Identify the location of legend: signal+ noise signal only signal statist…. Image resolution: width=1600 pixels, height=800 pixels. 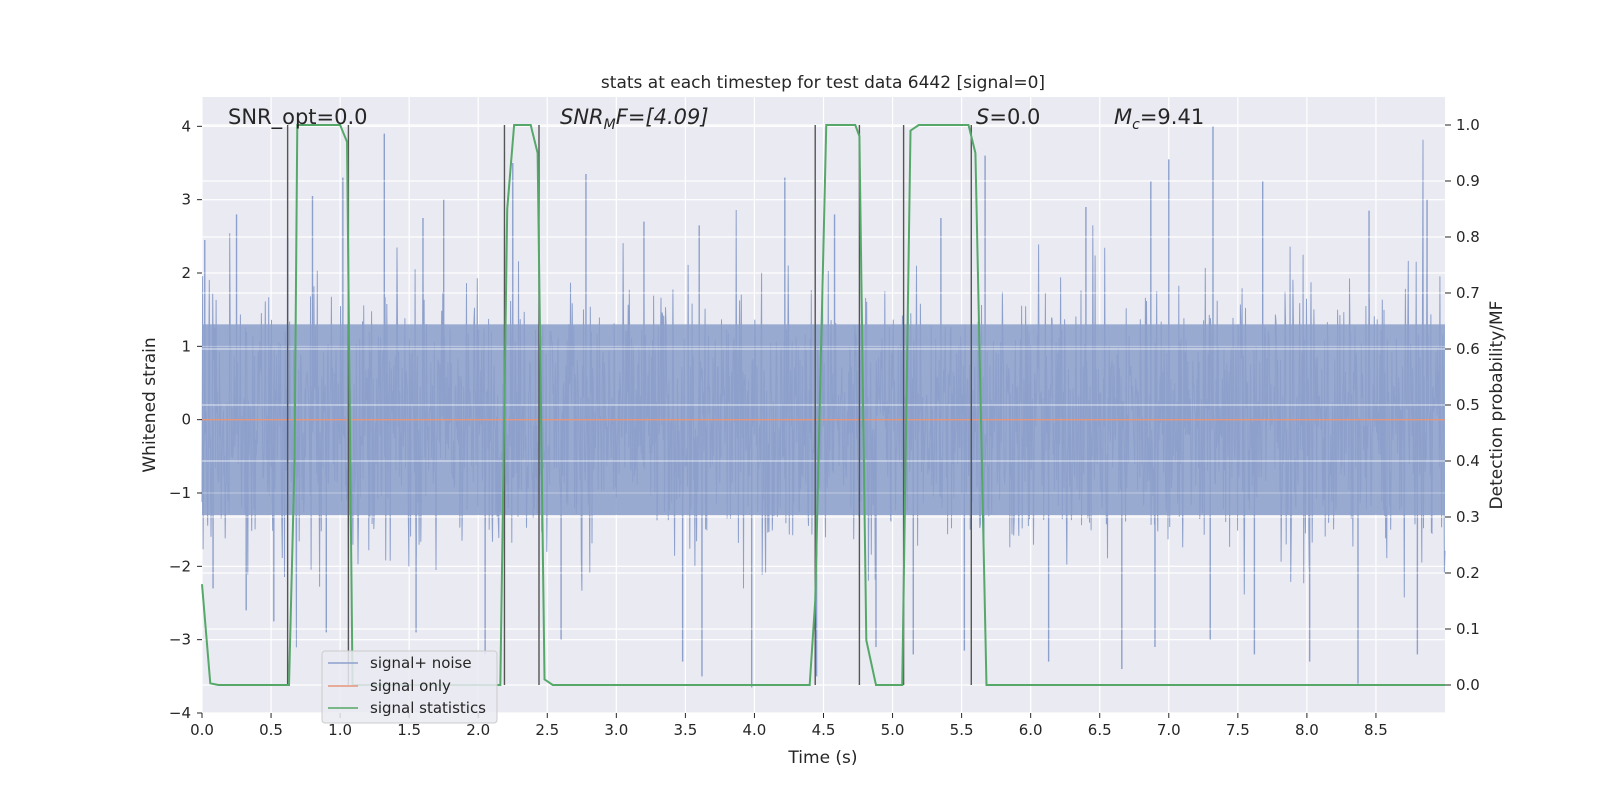
(409, 687).